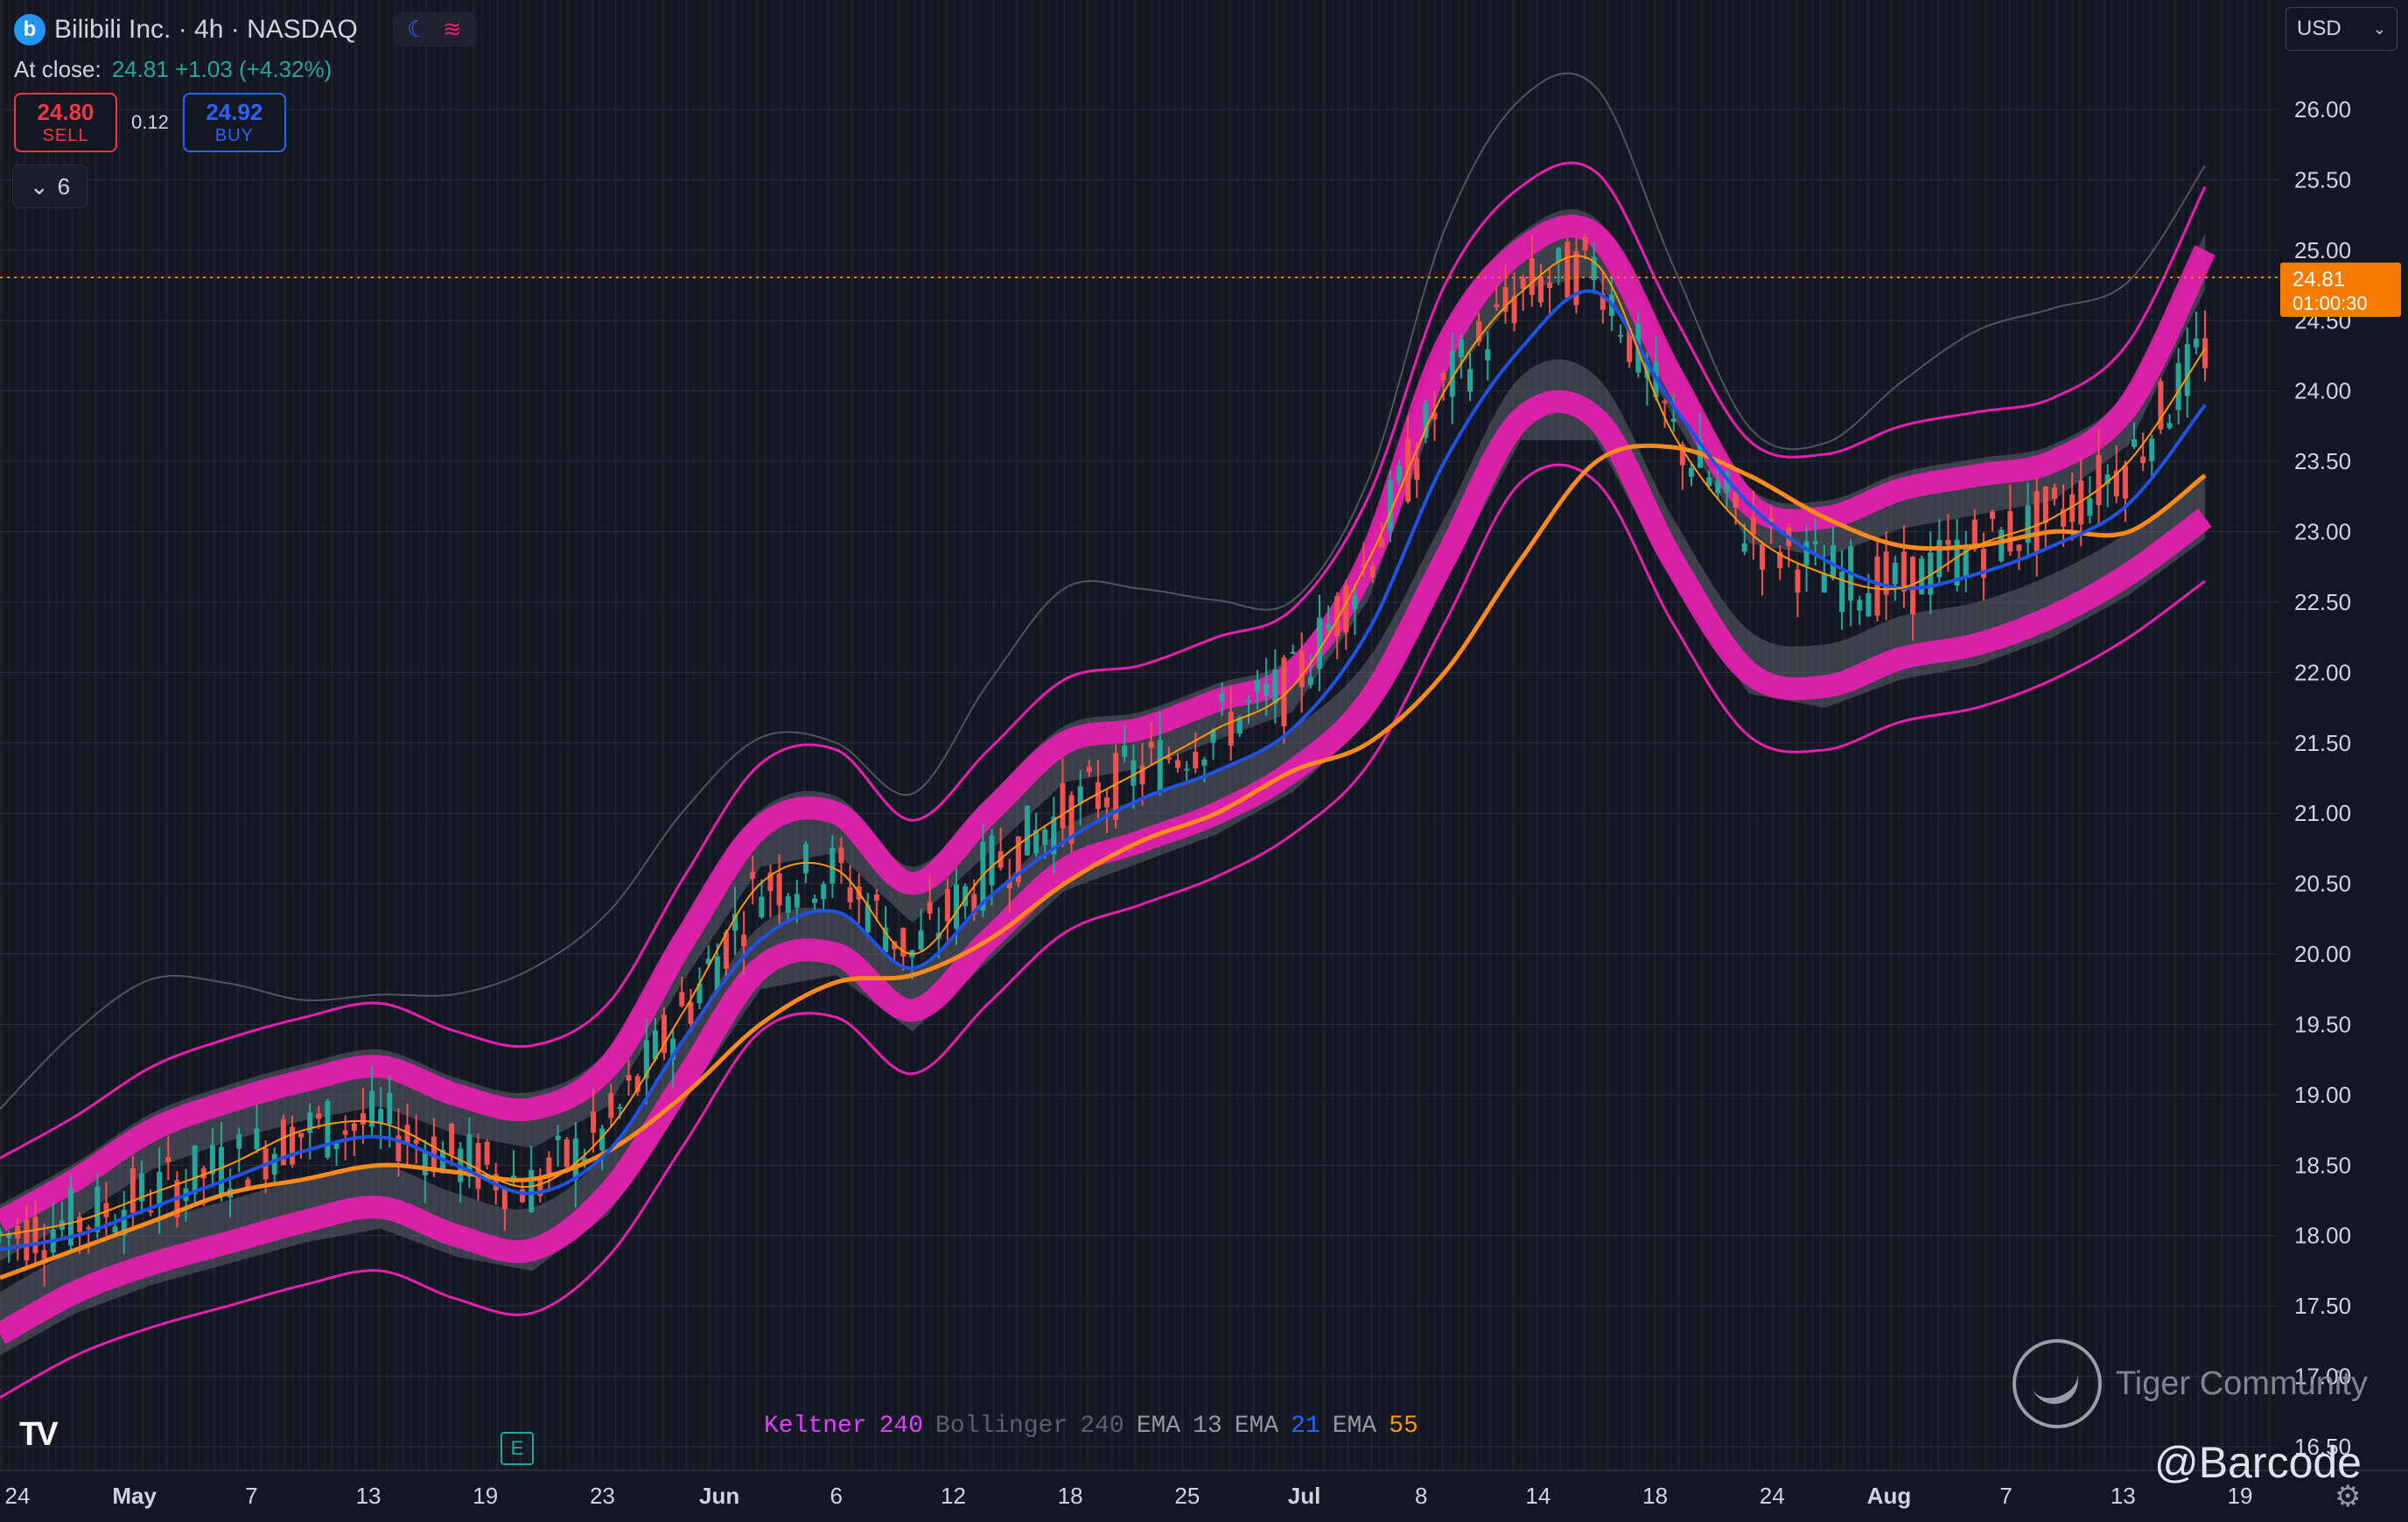 The image size is (2408, 1522). Describe the element at coordinates (815, 1426) in the screenshot. I see `legend-name: Keltner` at that location.